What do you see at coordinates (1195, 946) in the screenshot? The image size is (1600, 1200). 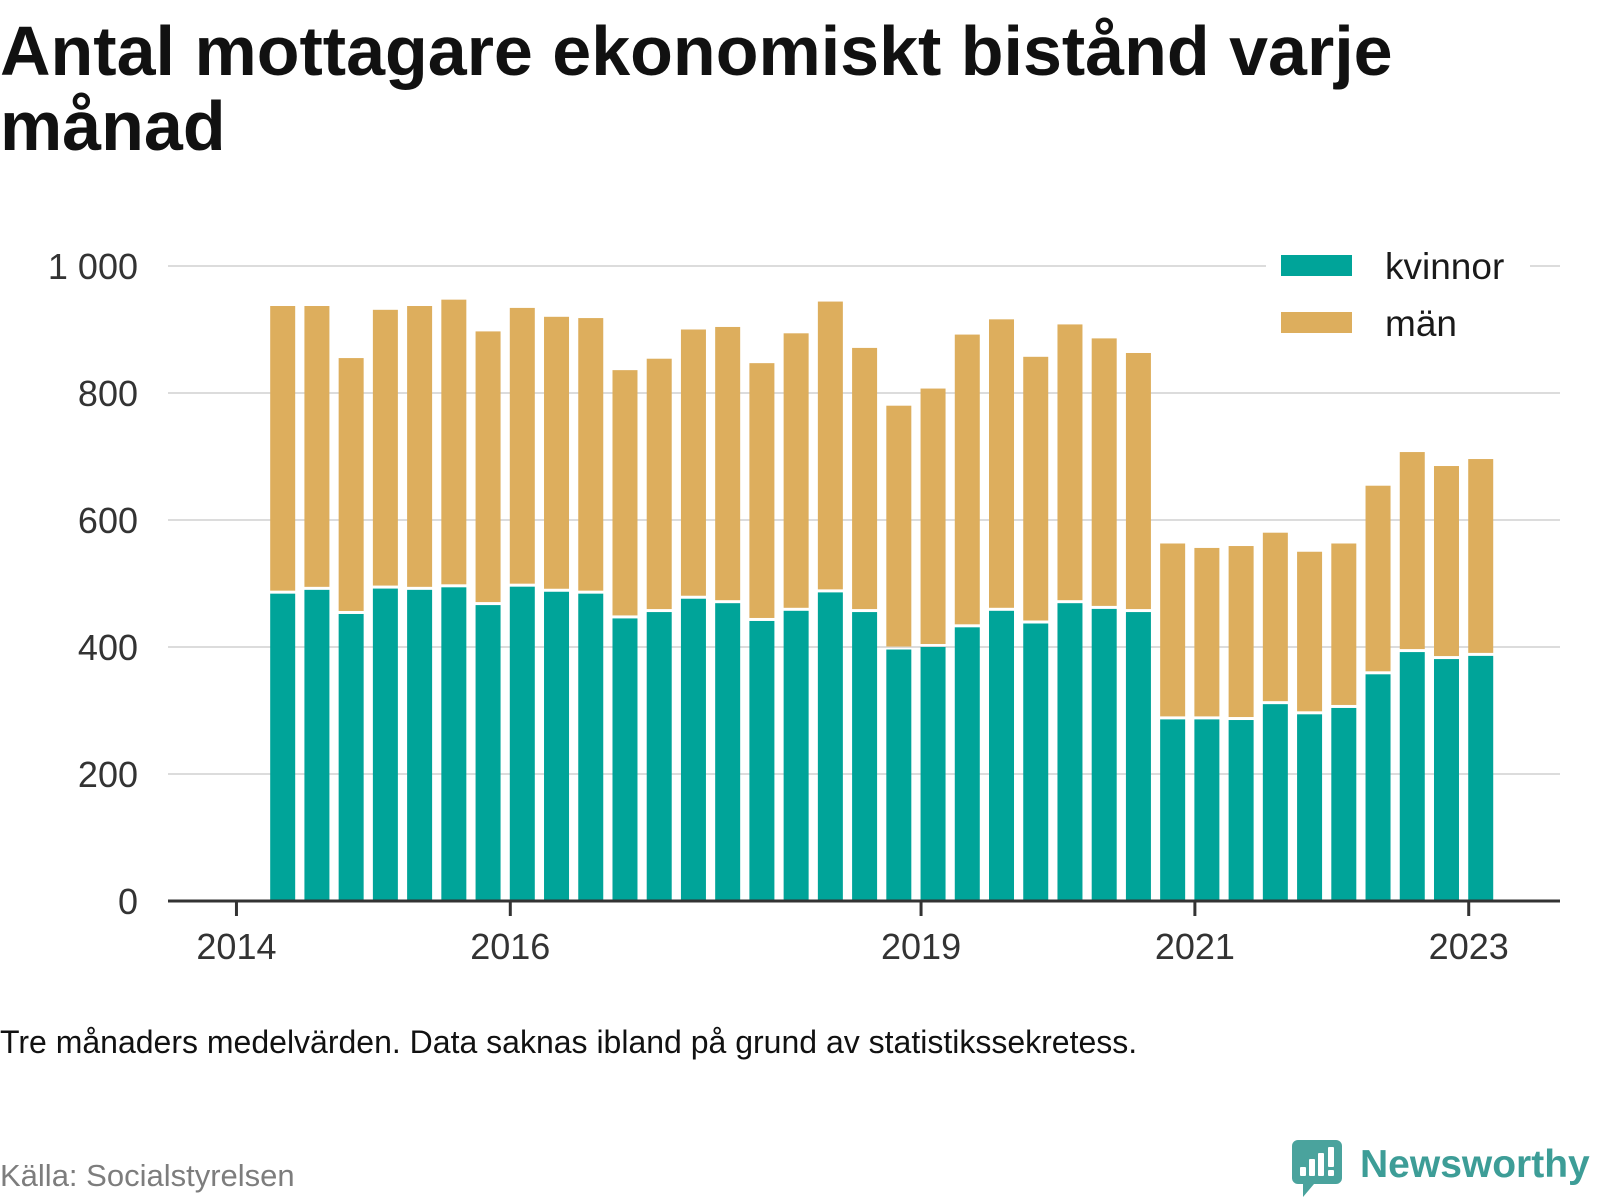 I see `x-tick-label: 2021` at bounding box center [1195, 946].